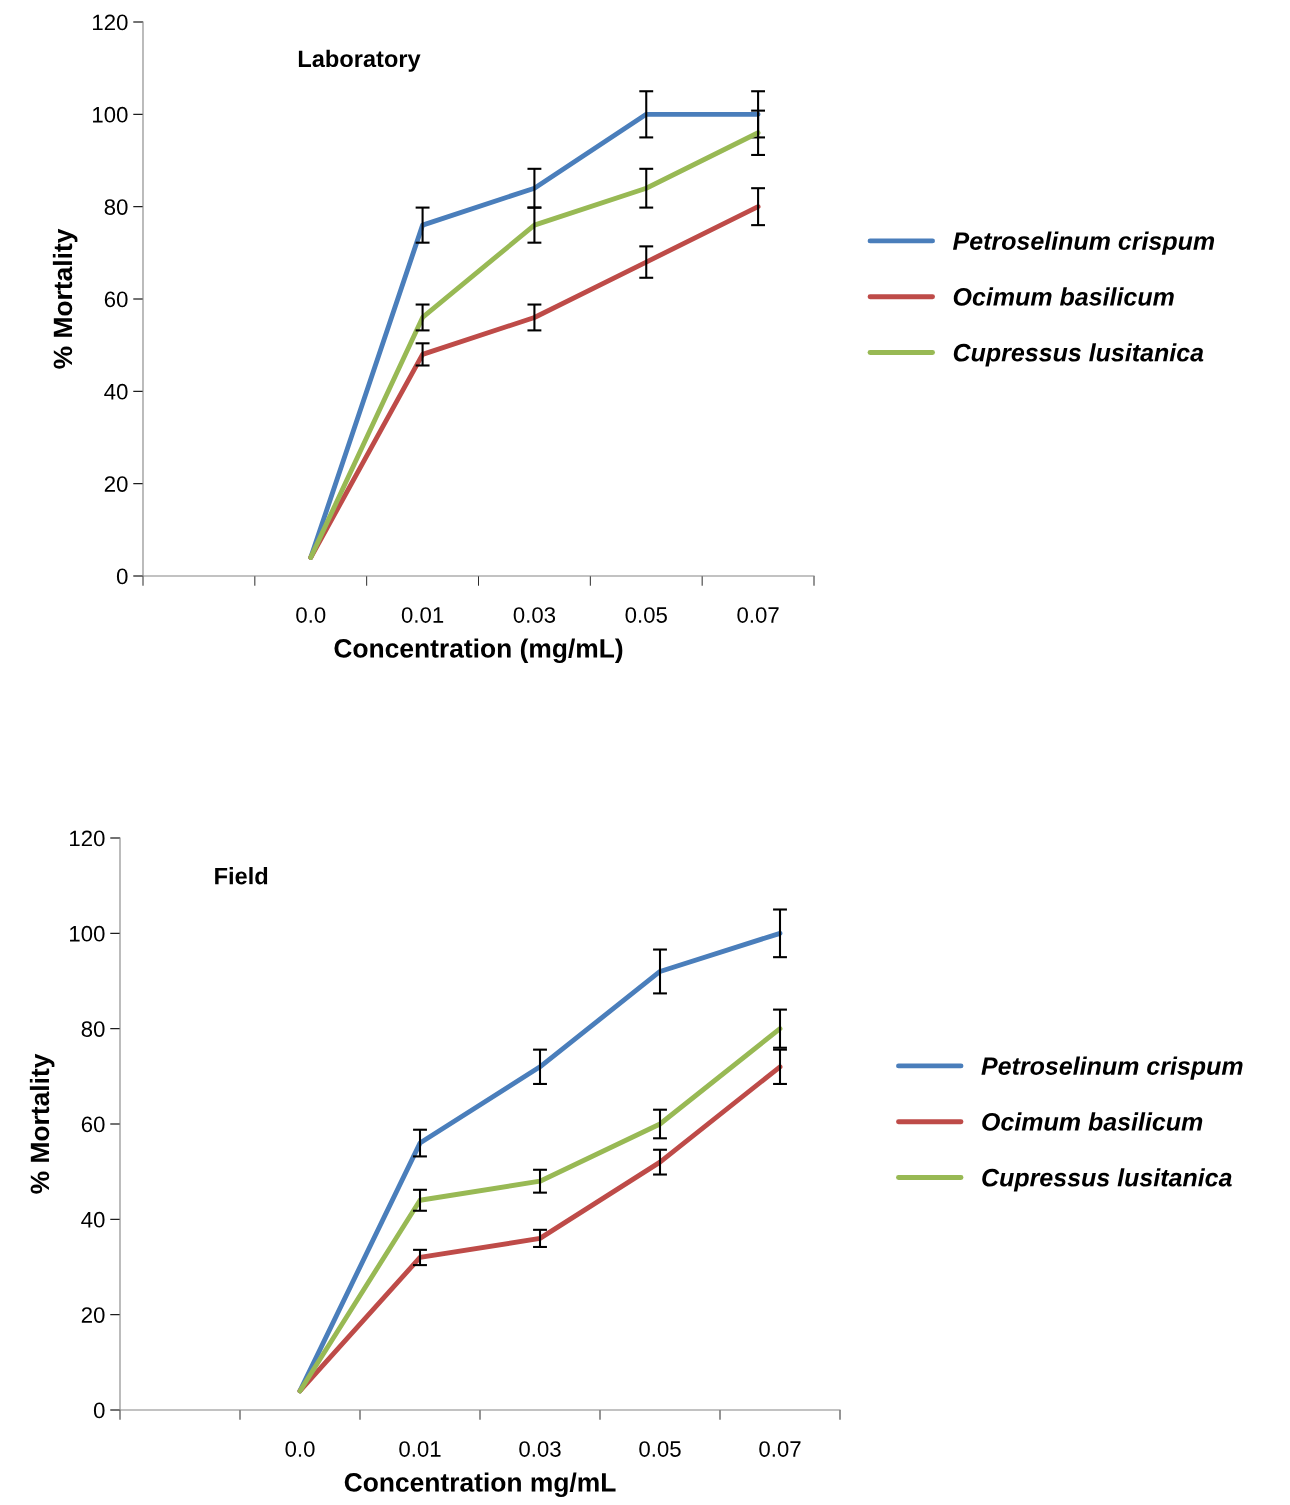 This screenshot has height=1505, width=1290. Describe the element at coordinates (241, 876) in the screenshot. I see `annotation: Field` at that location.